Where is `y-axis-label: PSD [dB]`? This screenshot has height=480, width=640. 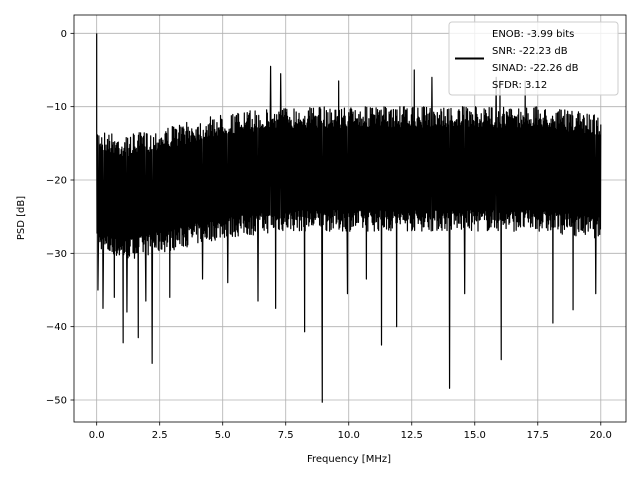
y-axis-label: PSD [dB] is located at coordinates (21, 218).